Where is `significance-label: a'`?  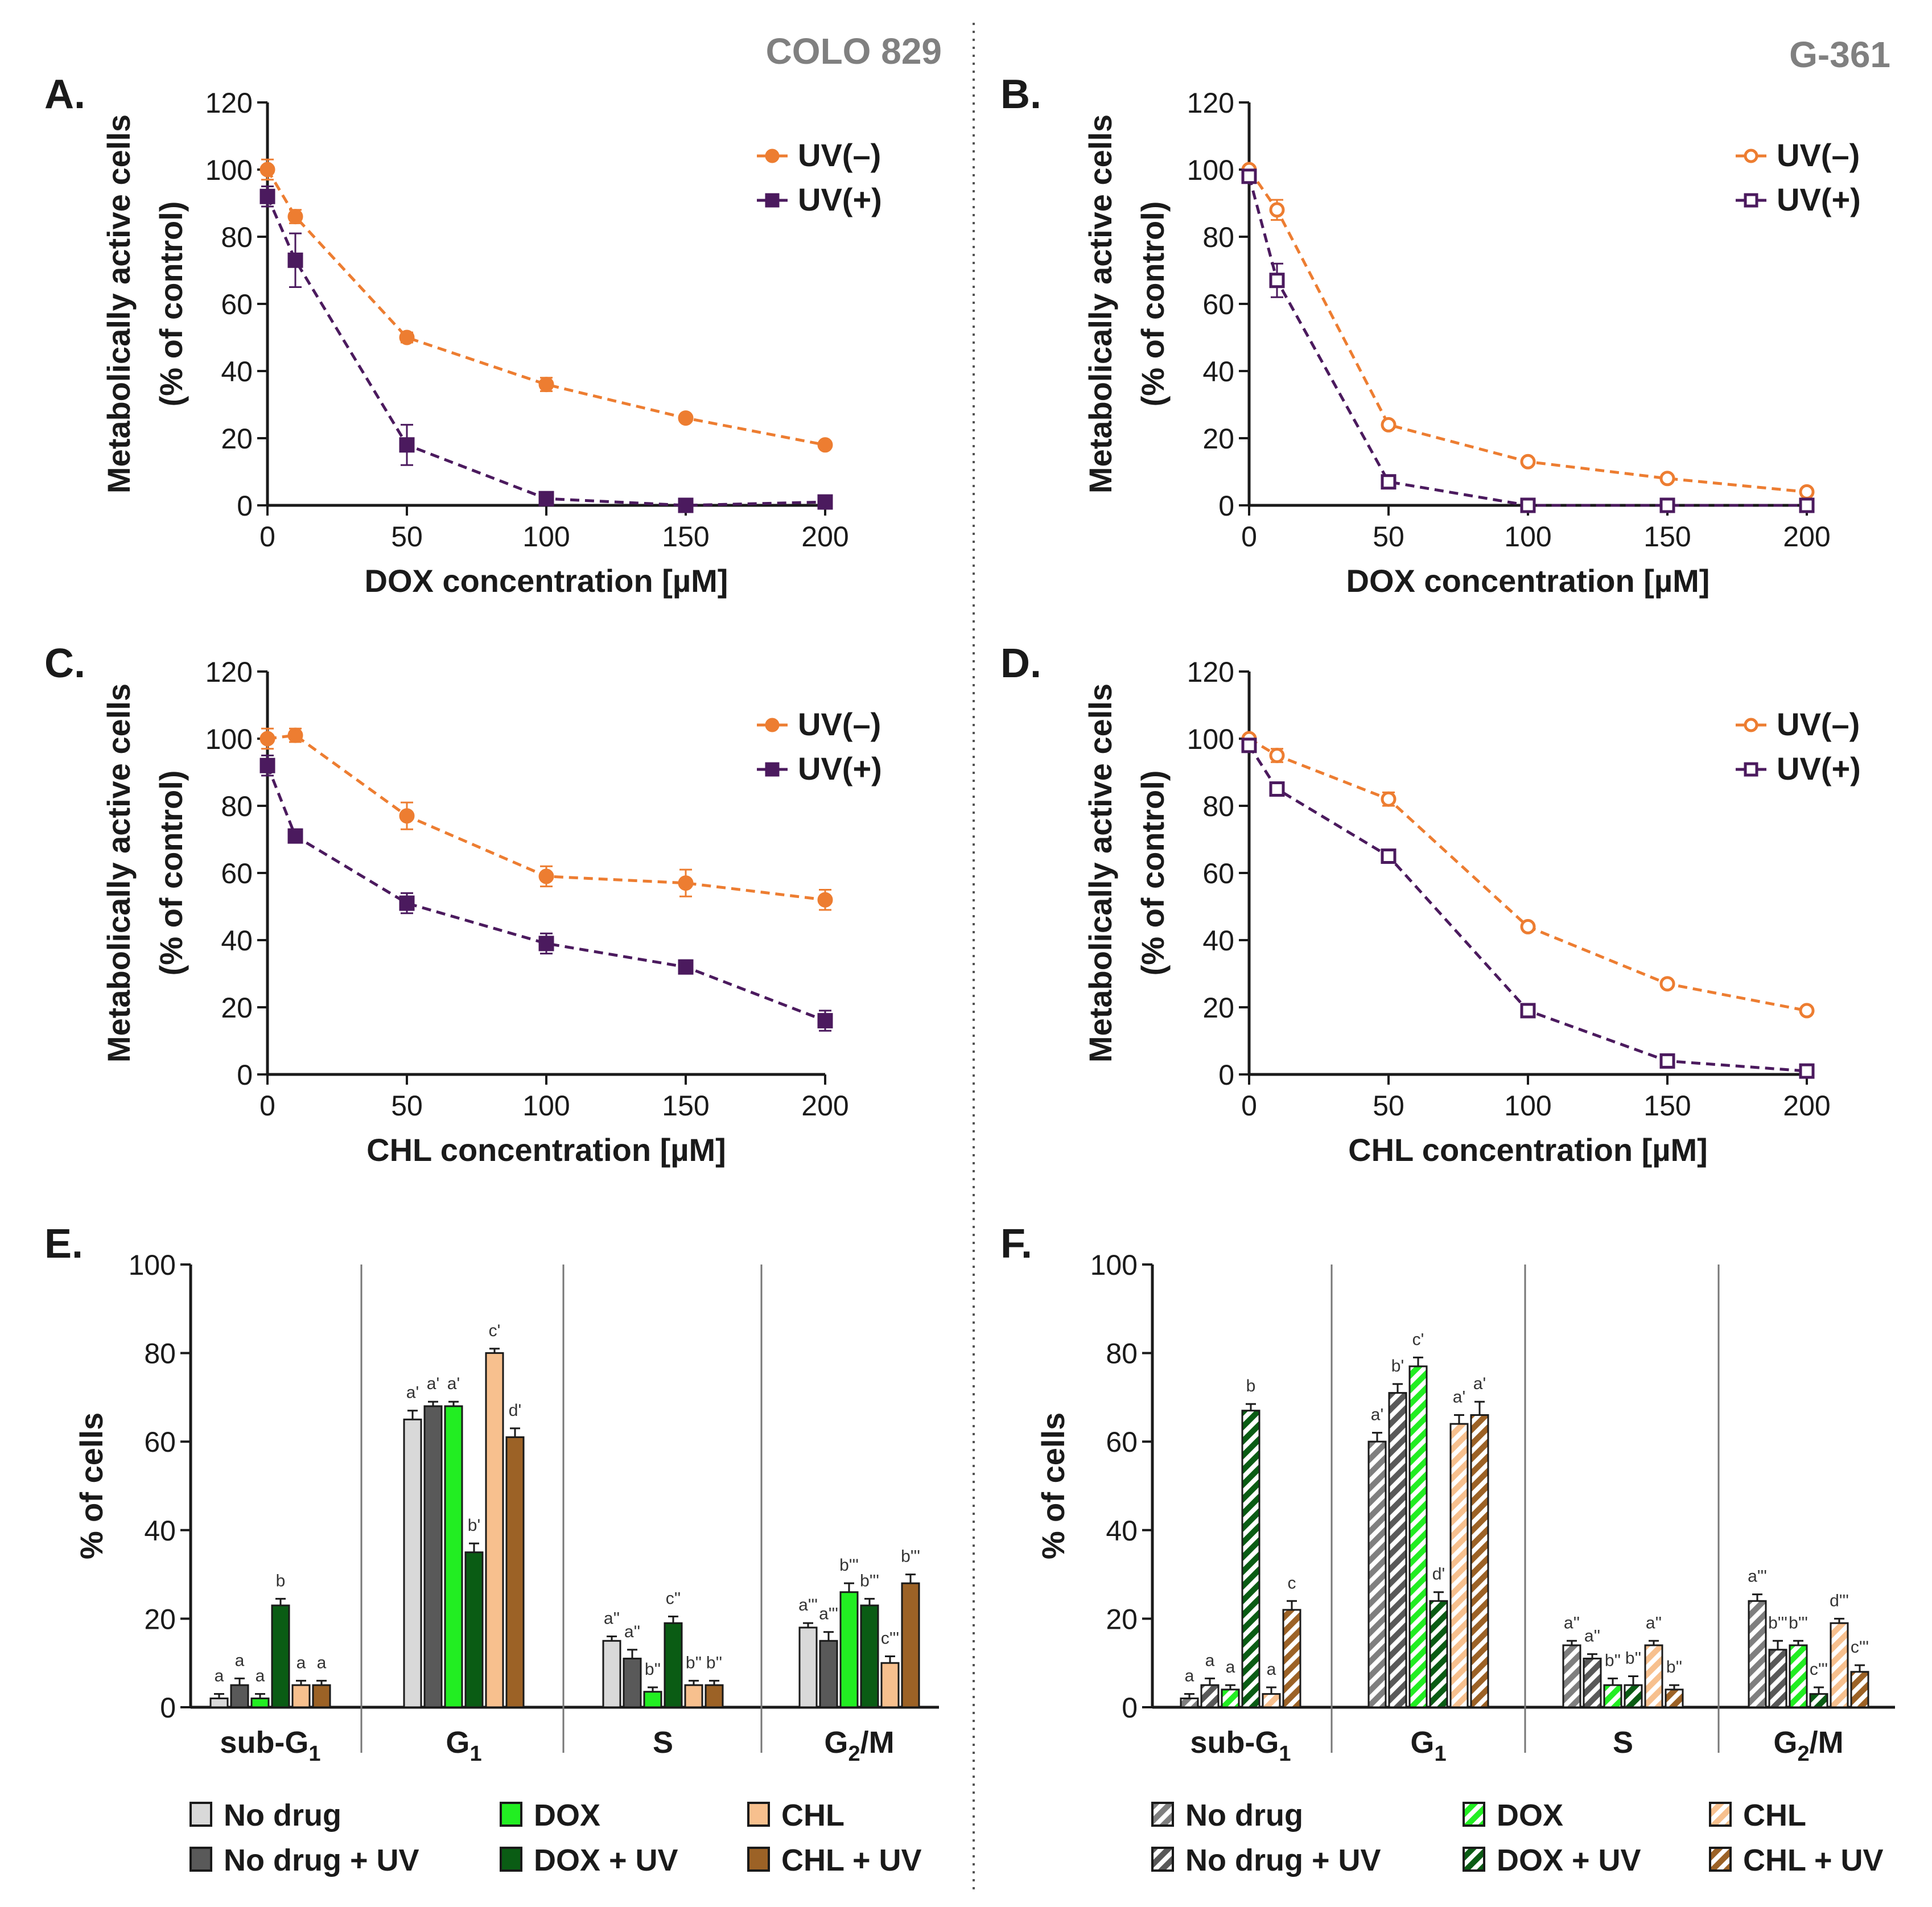
significance-label: a' is located at coordinates (1459, 1397).